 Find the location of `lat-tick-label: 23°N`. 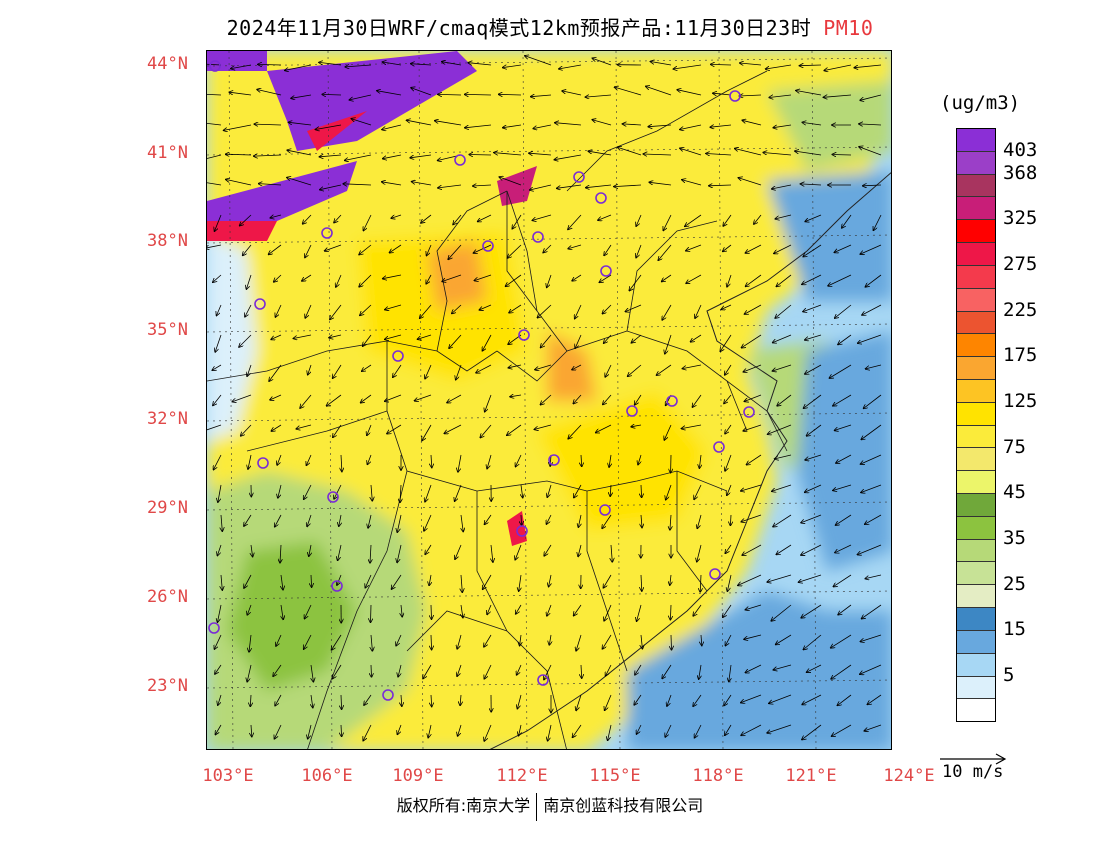

lat-tick-label: 23°N is located at coordinates (167, 686).